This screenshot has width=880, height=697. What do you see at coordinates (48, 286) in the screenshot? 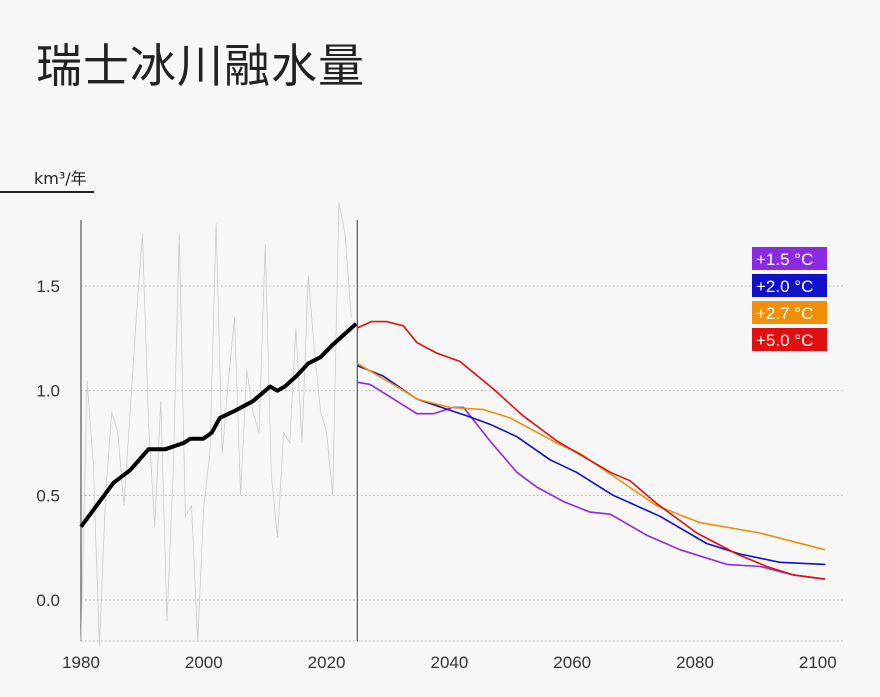
I see `y-tick-label: 1.5` at bounding box center [48, 286].